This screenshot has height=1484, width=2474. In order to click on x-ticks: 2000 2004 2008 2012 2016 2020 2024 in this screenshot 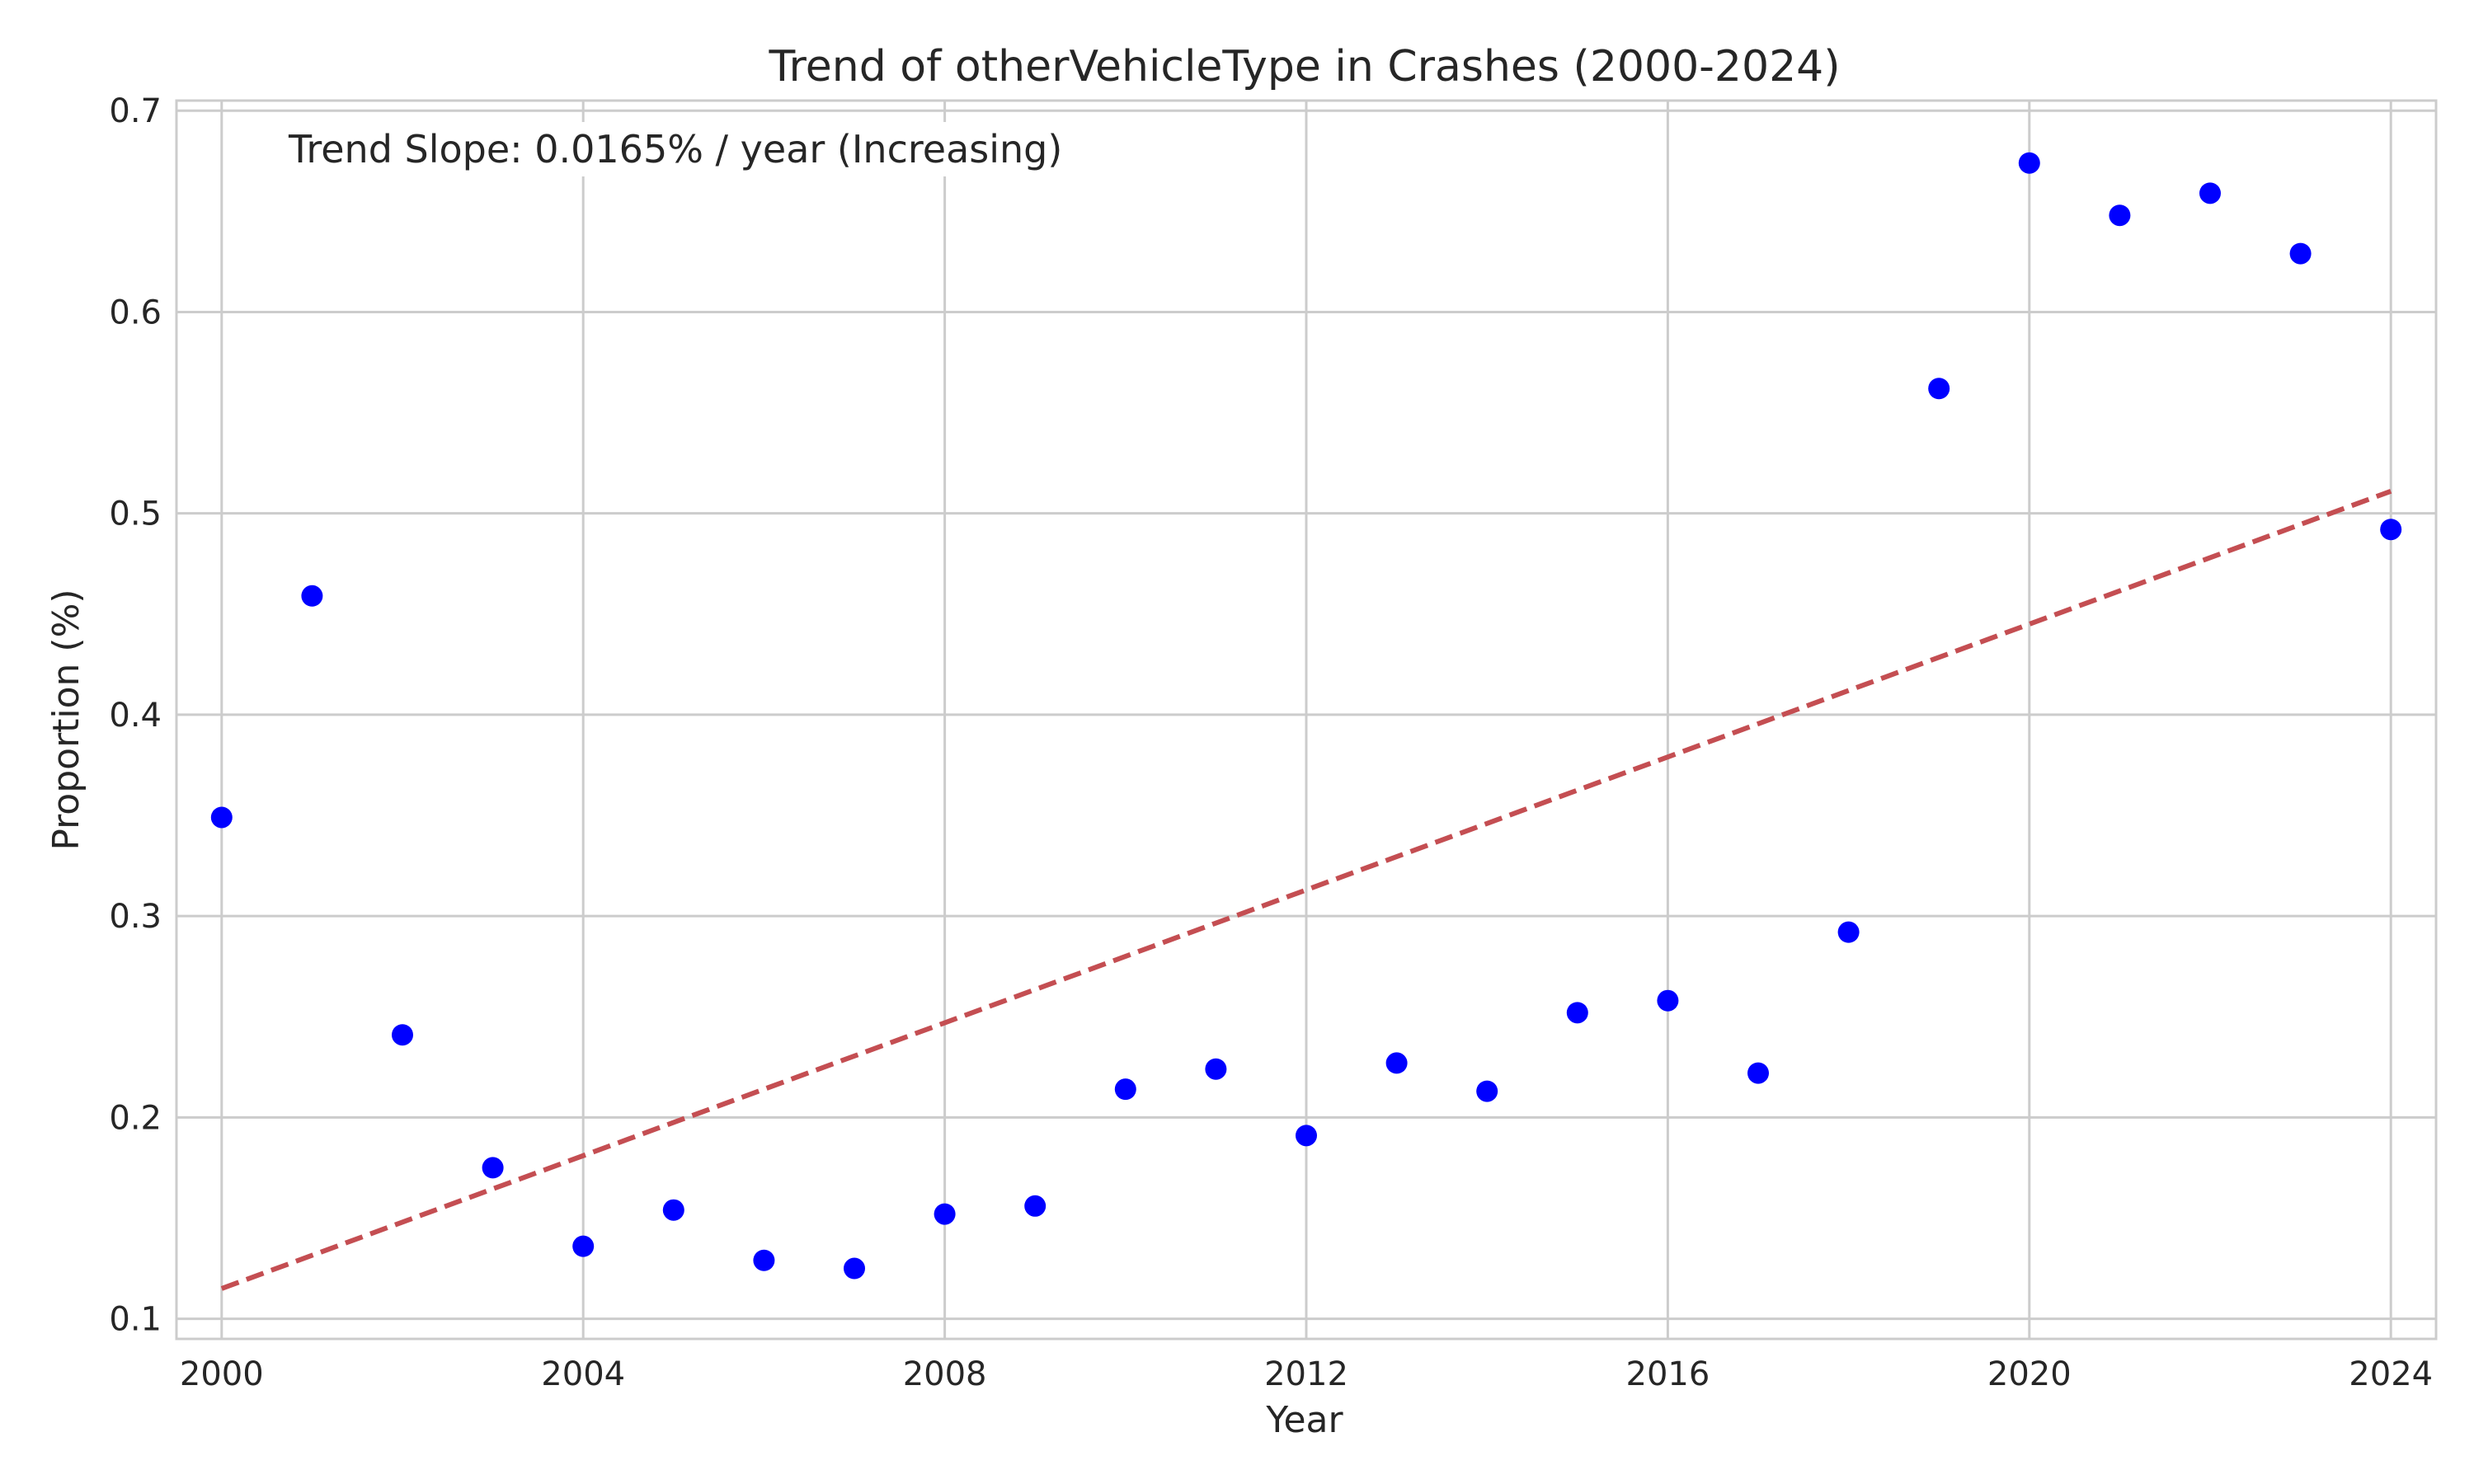, I will do `click(1306, 1374)`.